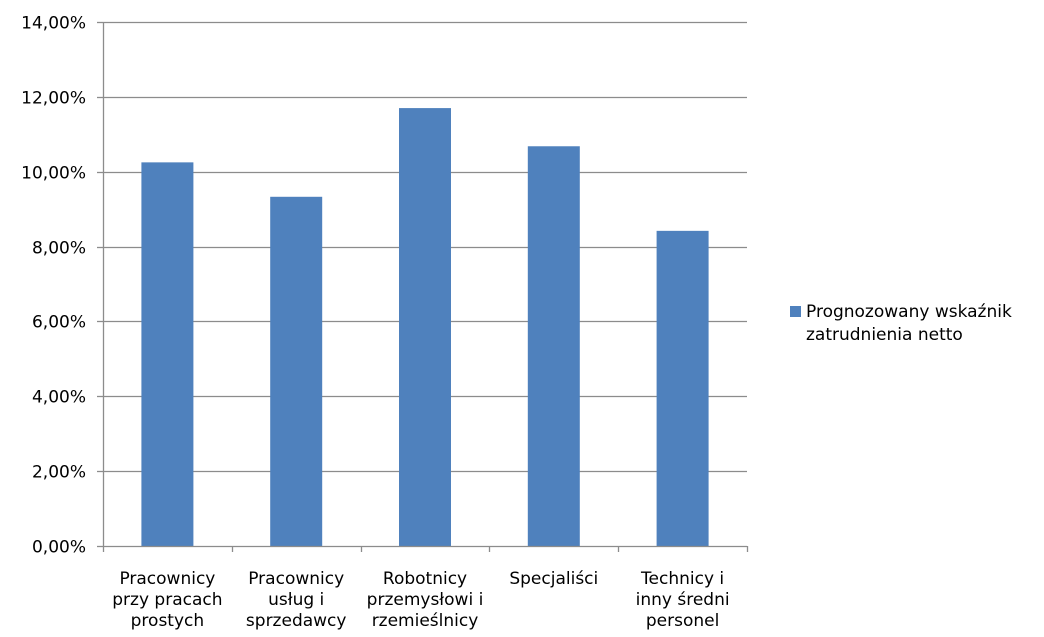 The height and width of the screenshot is (637, 1044). What do you see at coordinates (53, 24) in the screenshot?
I see `y-tick-label: 14,00%` at bounding box center [53, 24].